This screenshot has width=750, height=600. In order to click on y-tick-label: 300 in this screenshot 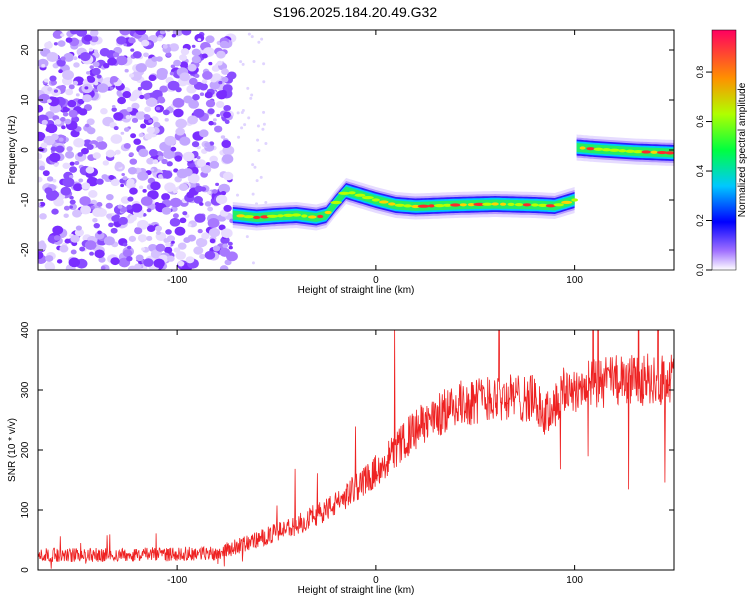, I will do `click(25, 389)`.